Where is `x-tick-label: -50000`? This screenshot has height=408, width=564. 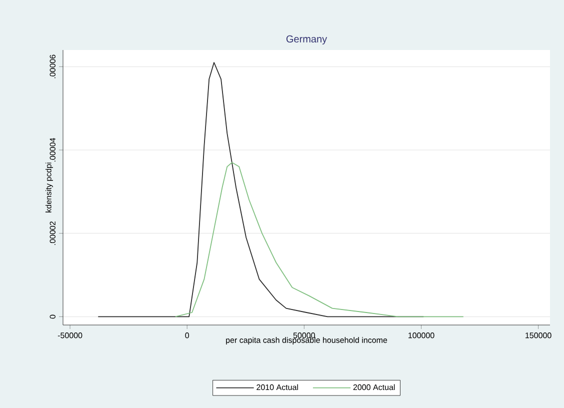
x-tick-label: -50000 is located at coordinates (70, 335).